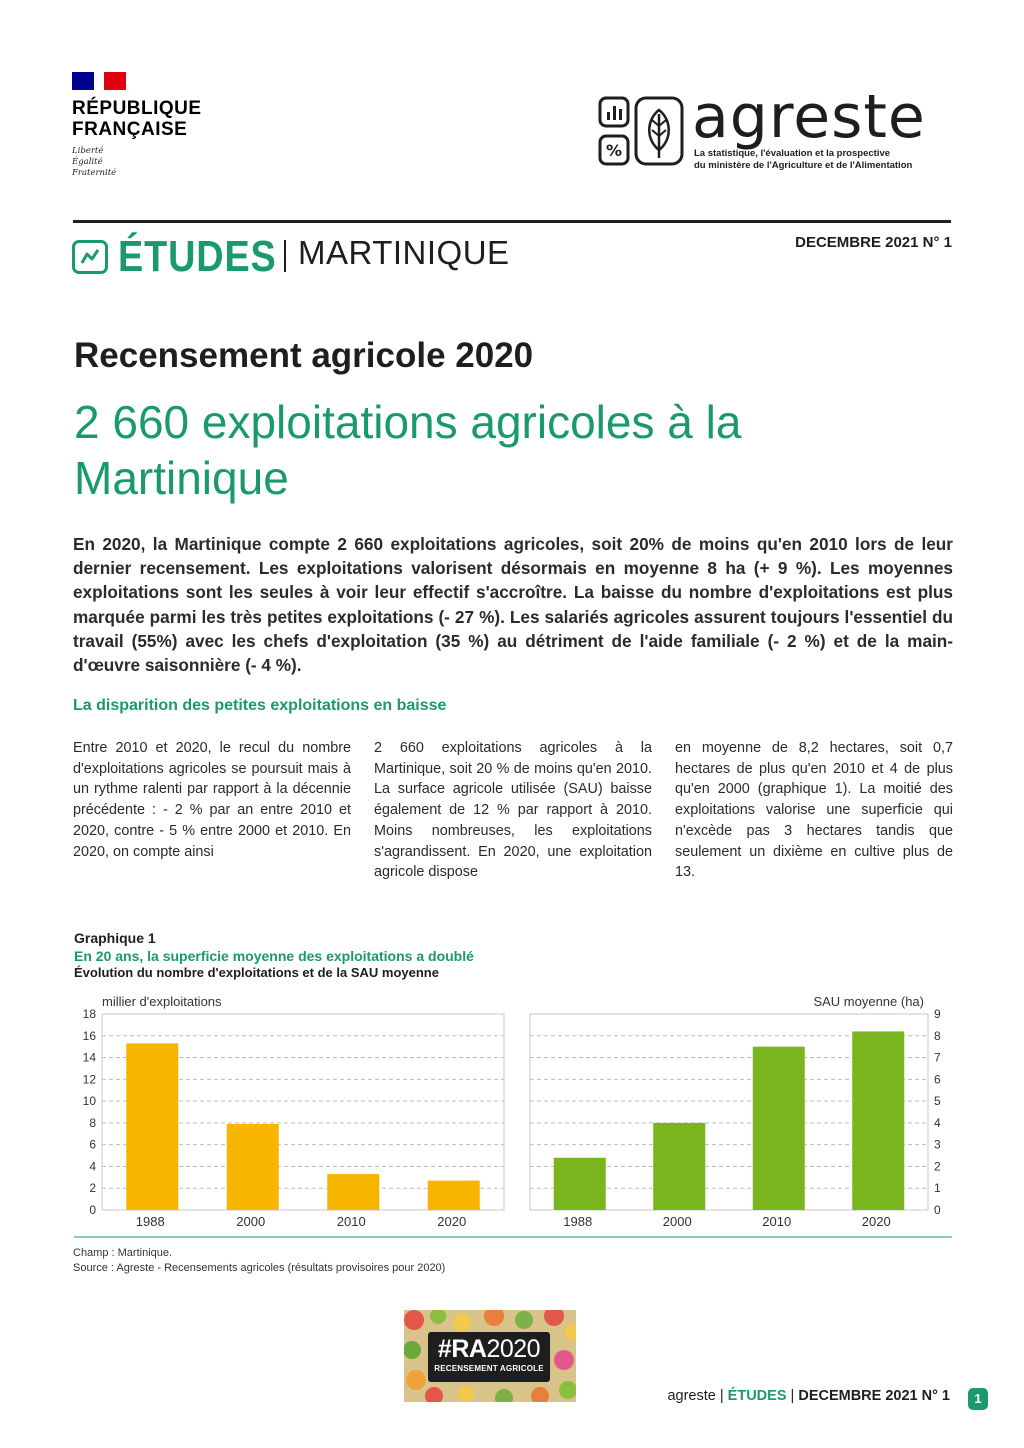 This screenshot has height=1448, width=1024. What do you see at coordinates (868, 1001) in the screenshot?
I see `chart-2-axis-label: SAU moyenne (ha)` at bounding box center [868, 1001].